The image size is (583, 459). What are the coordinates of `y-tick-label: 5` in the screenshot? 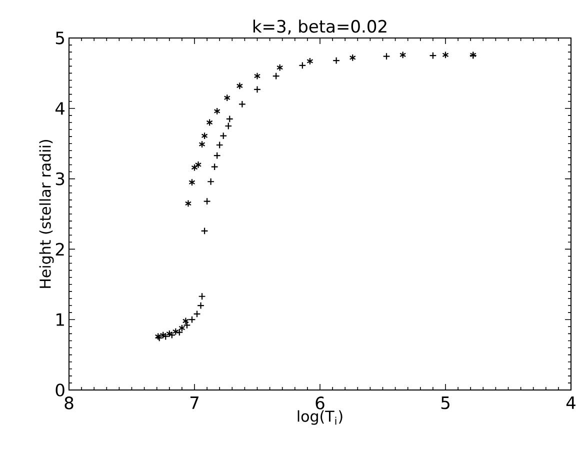 It's located at (60, 38).